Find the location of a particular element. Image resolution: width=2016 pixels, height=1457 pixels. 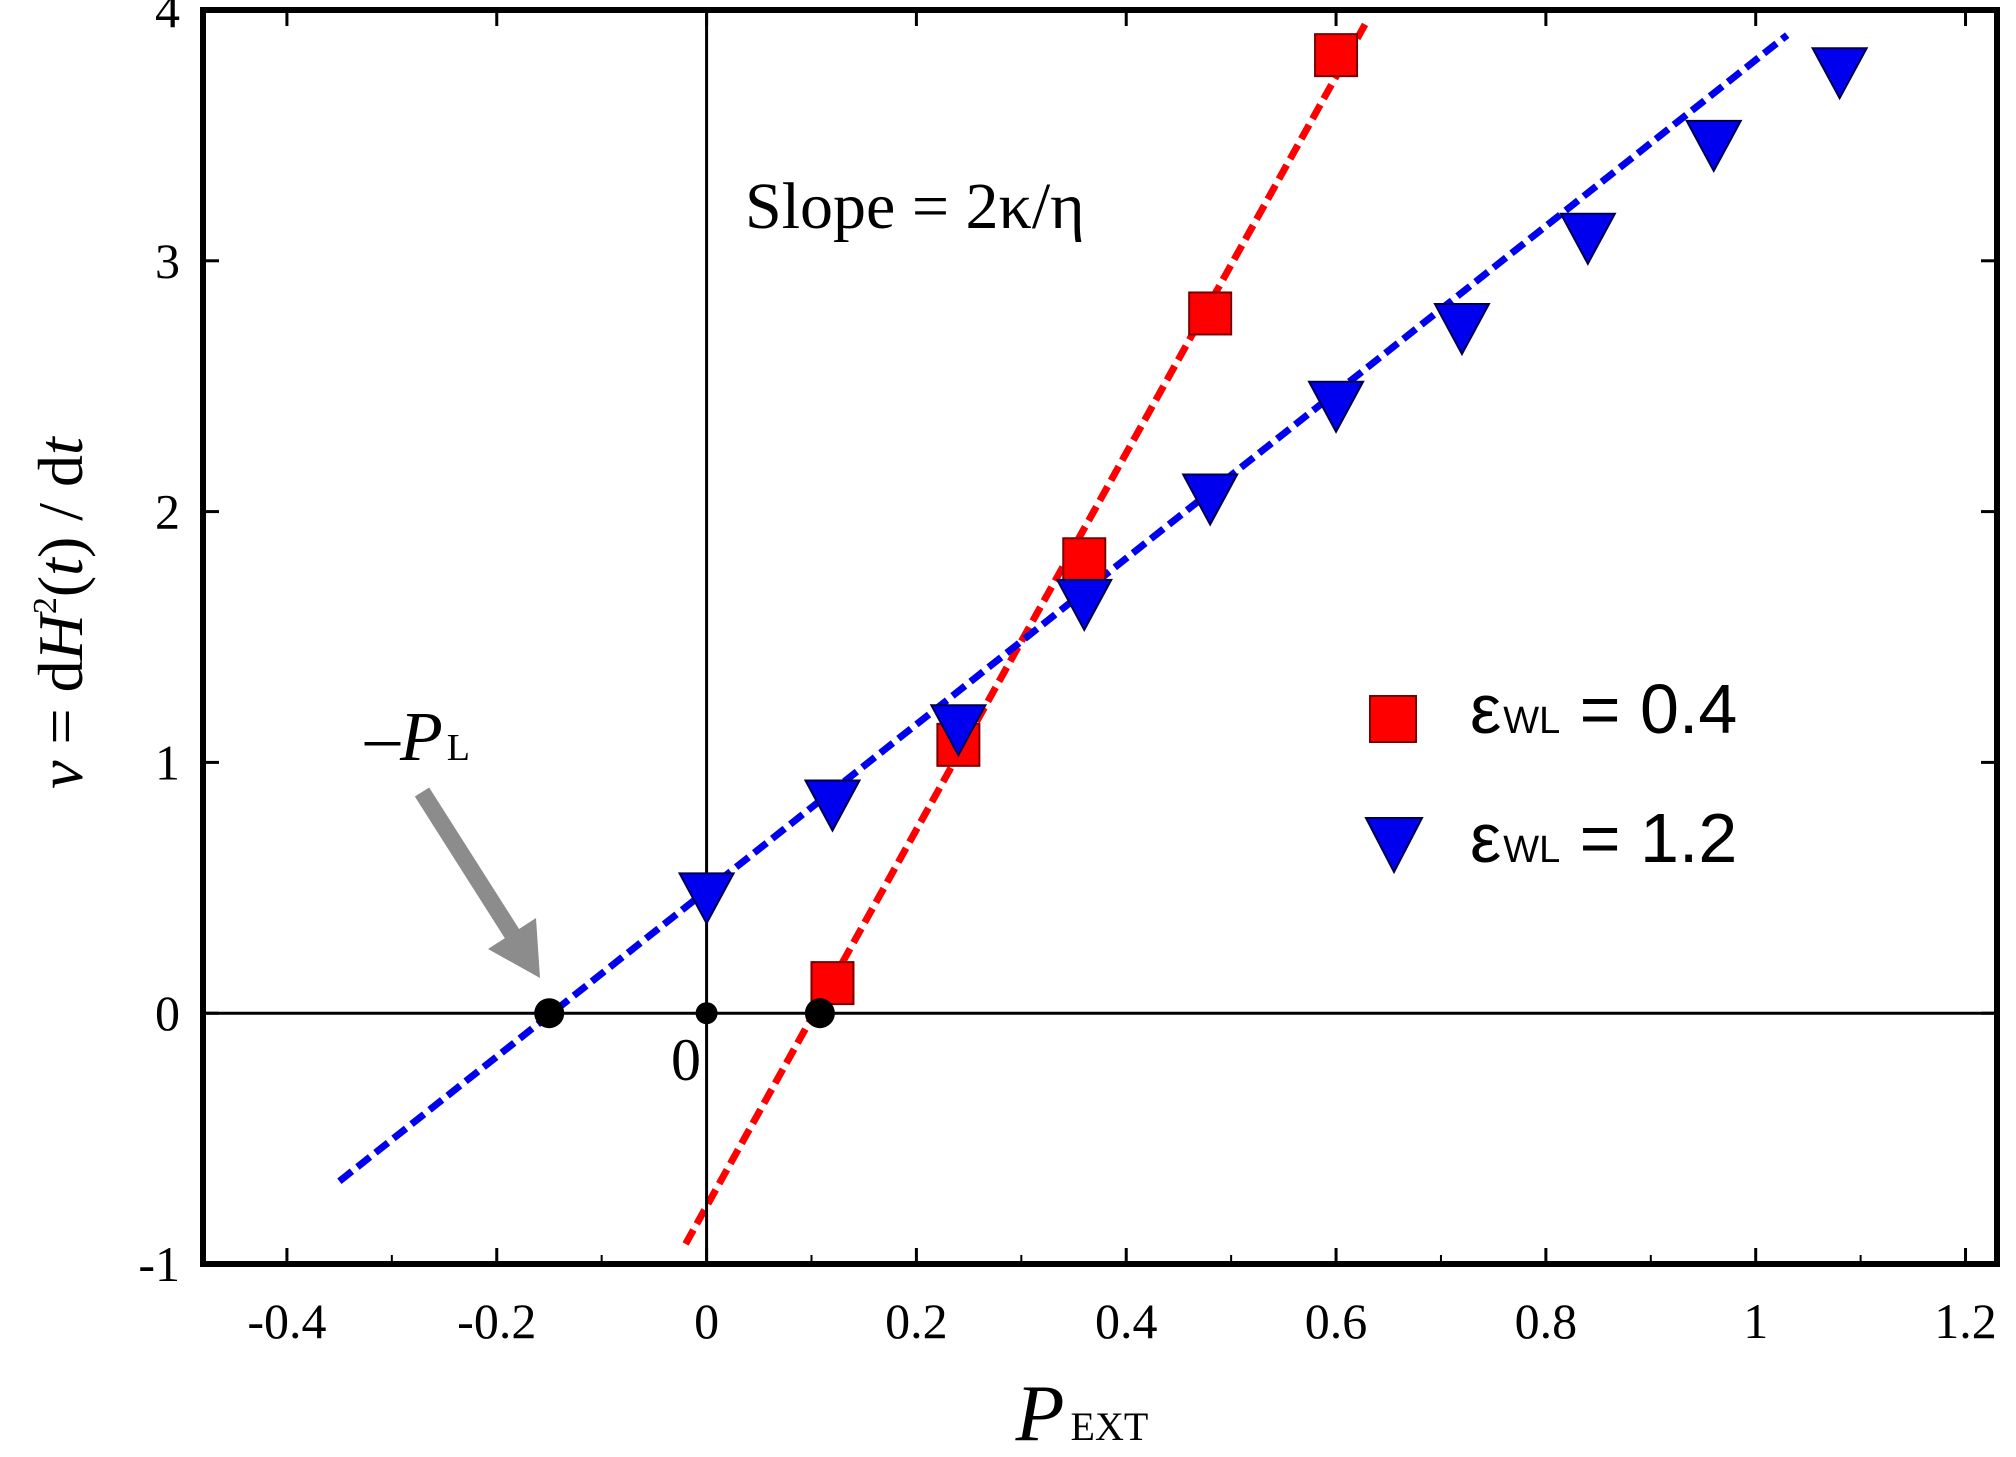

y-tick-label: 4 is located at coordinates (167, 19).